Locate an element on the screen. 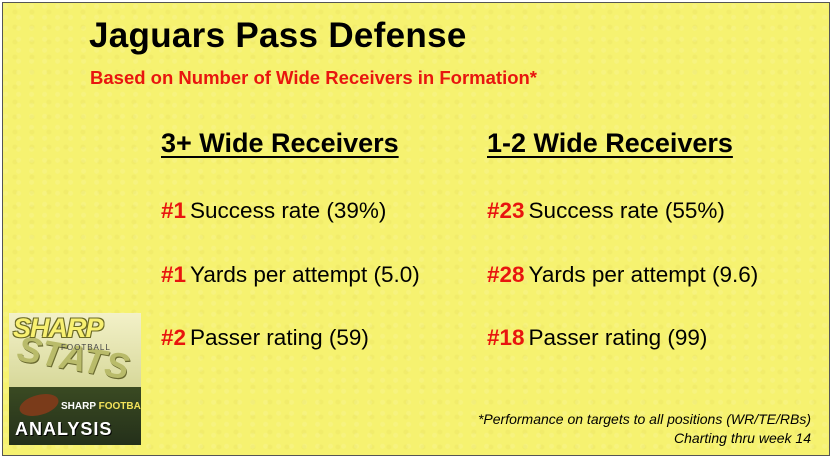 Image resolution: width=835 pixels, height=461 pixels. logo-sharp-text: SHARP is located at coordinates (58, 328).